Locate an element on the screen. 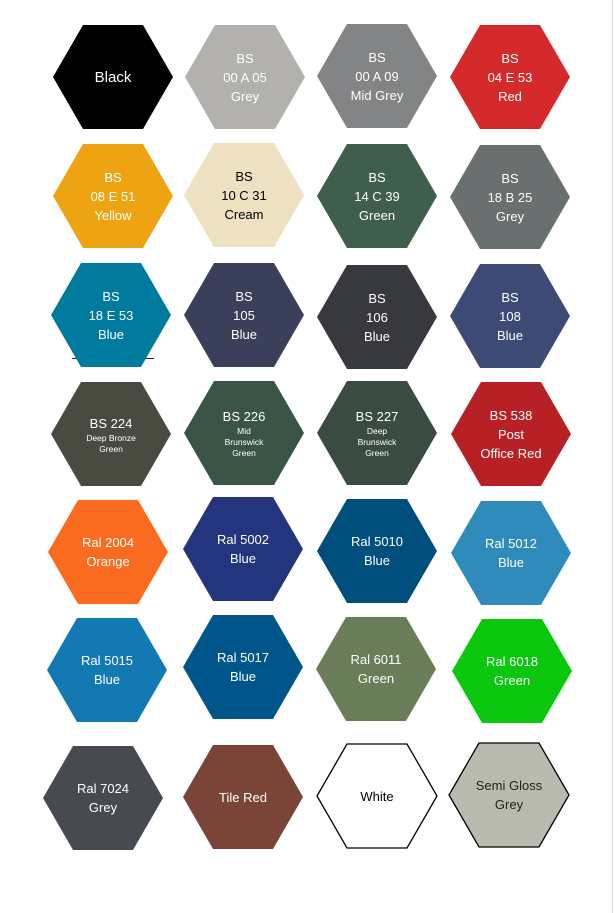  swatch-label-line: Office Red is located at coordinates (511, 453).